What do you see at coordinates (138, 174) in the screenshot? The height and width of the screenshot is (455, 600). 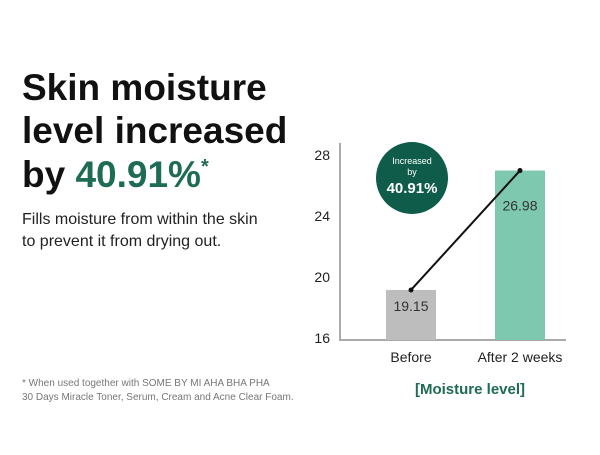 I see `headline-accent: 40.91%` at bounding box center [138, 174].